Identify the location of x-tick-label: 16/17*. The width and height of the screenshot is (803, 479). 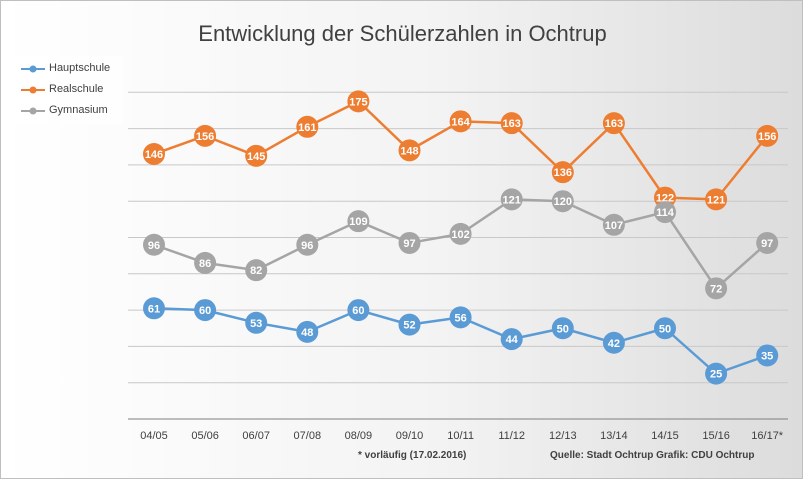
(767, 436).